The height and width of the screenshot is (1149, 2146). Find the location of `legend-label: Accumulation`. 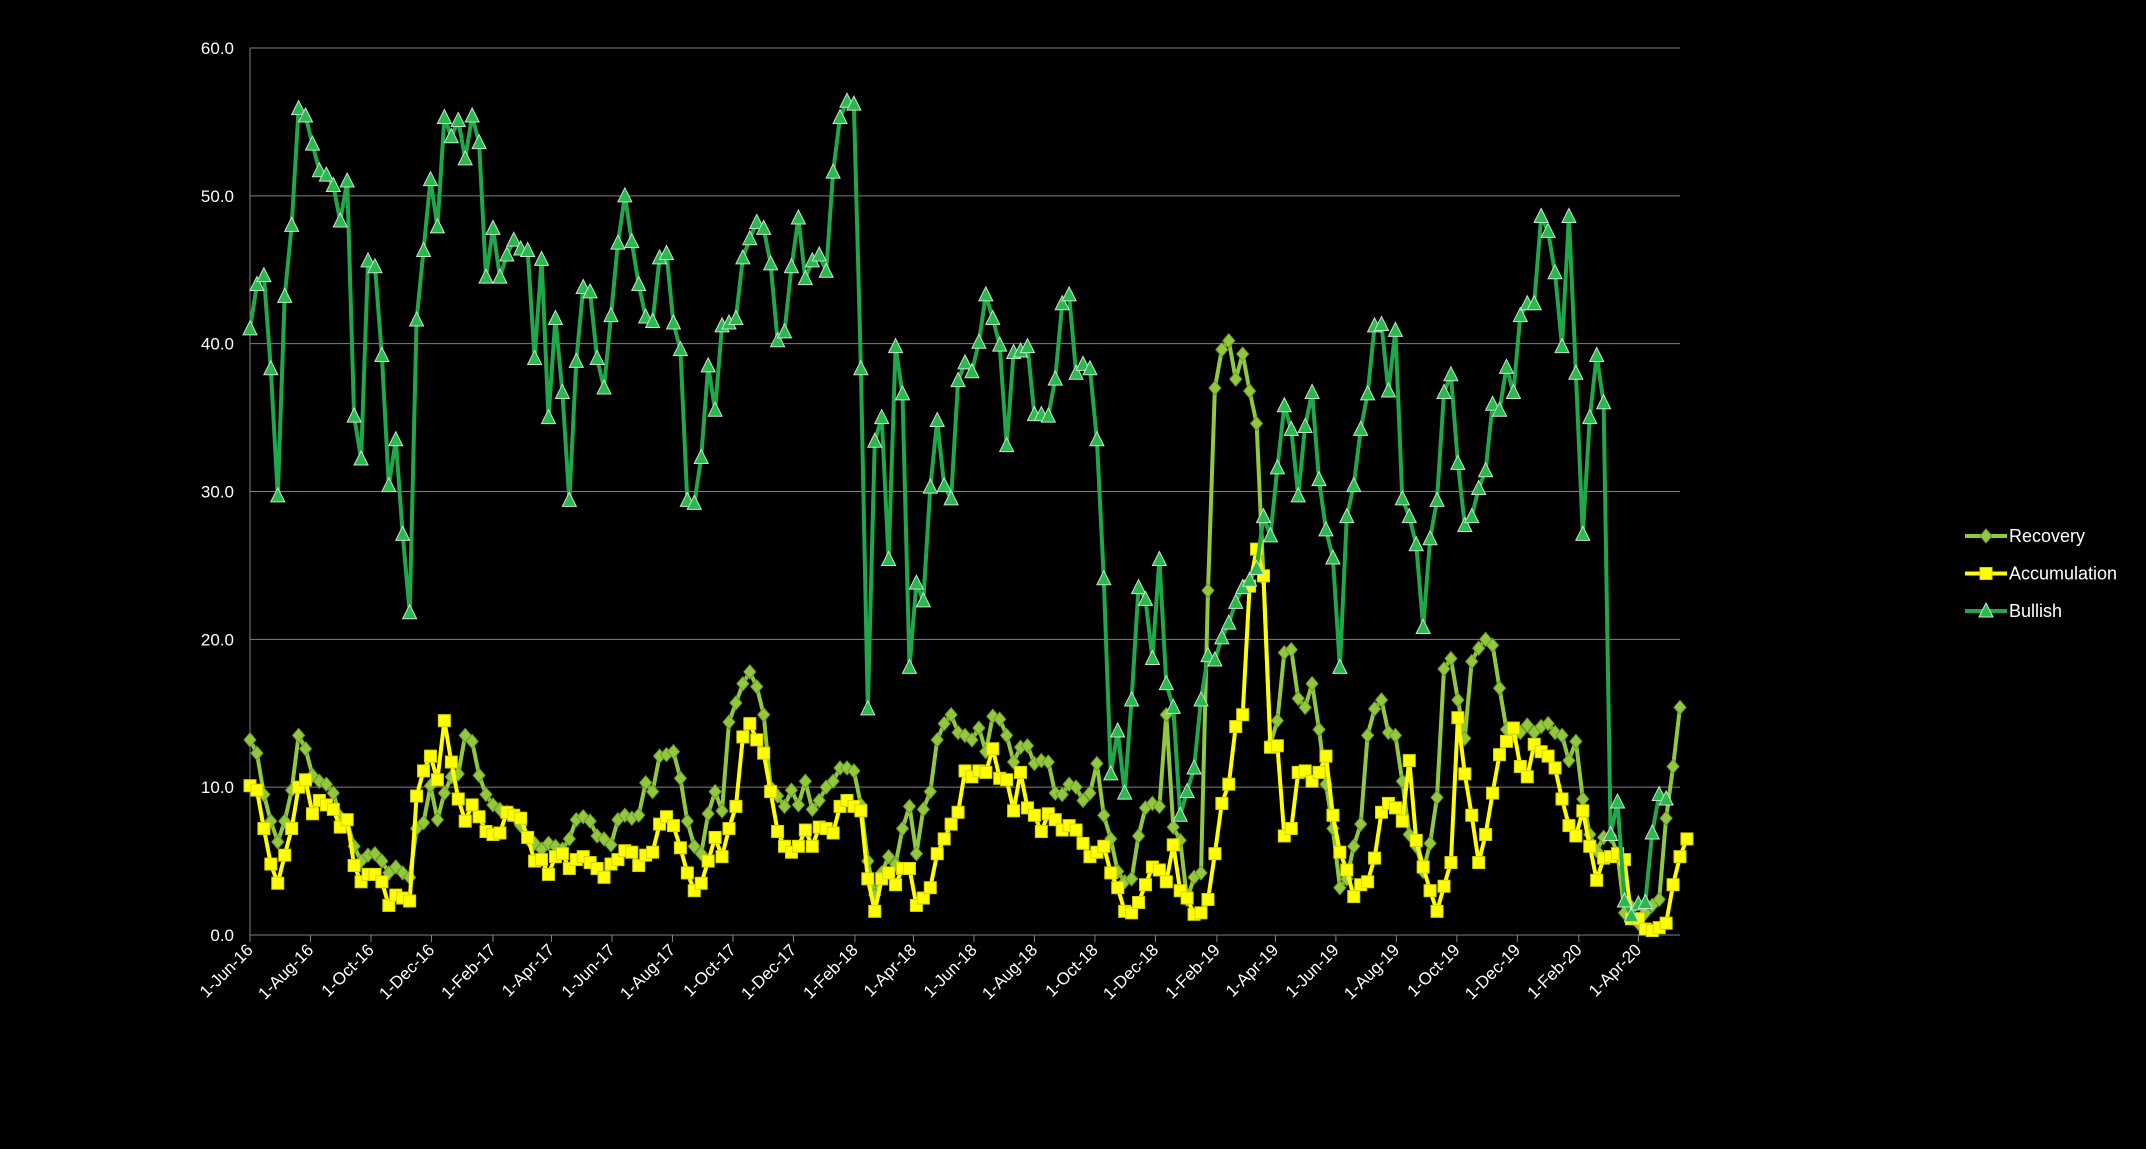

legend-label: Accumulation is located at coordinates (2063, 574).